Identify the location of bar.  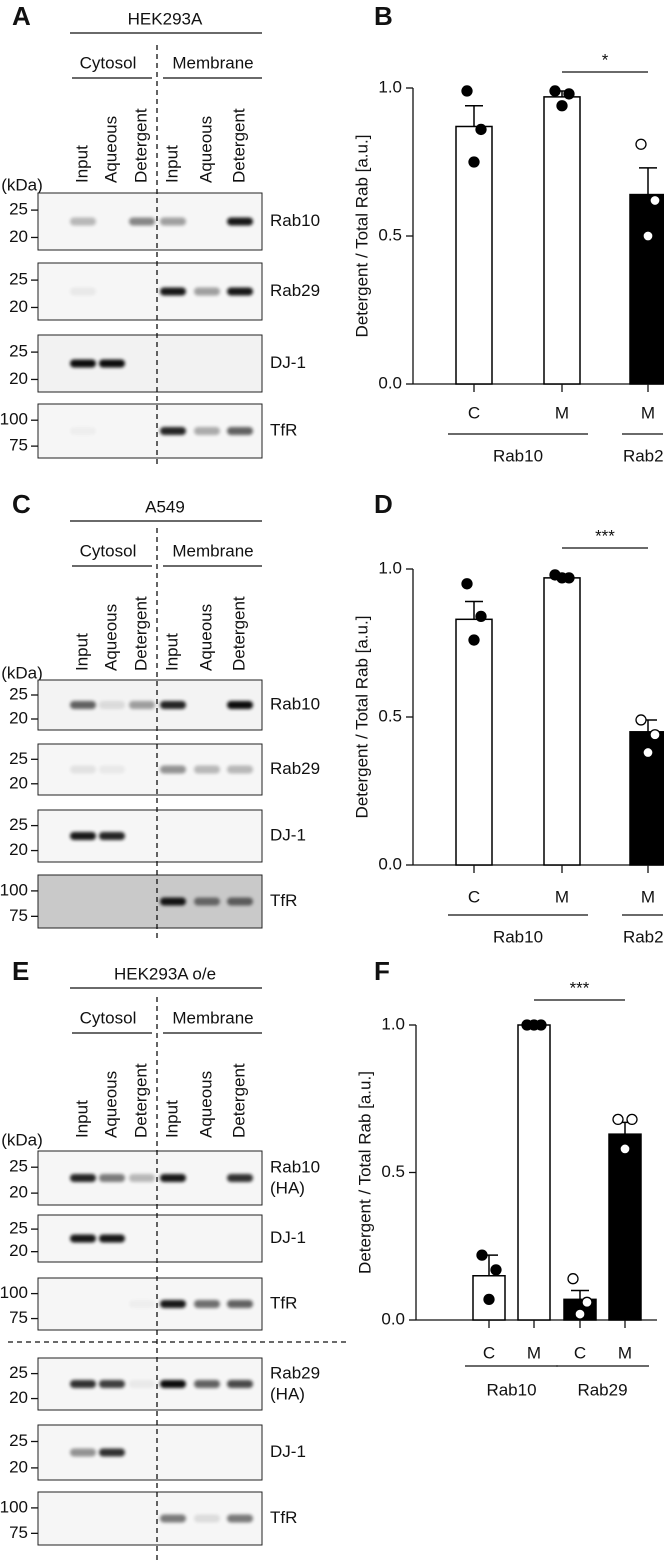
(562, 240).